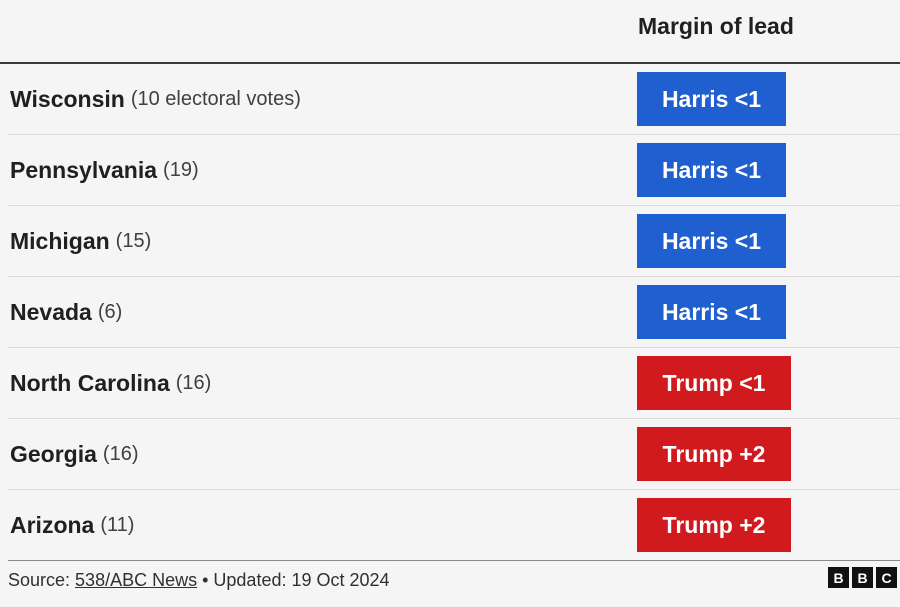 The image size is (900, 607). I want to click on electoral-votes: (19), so click(181, 169).